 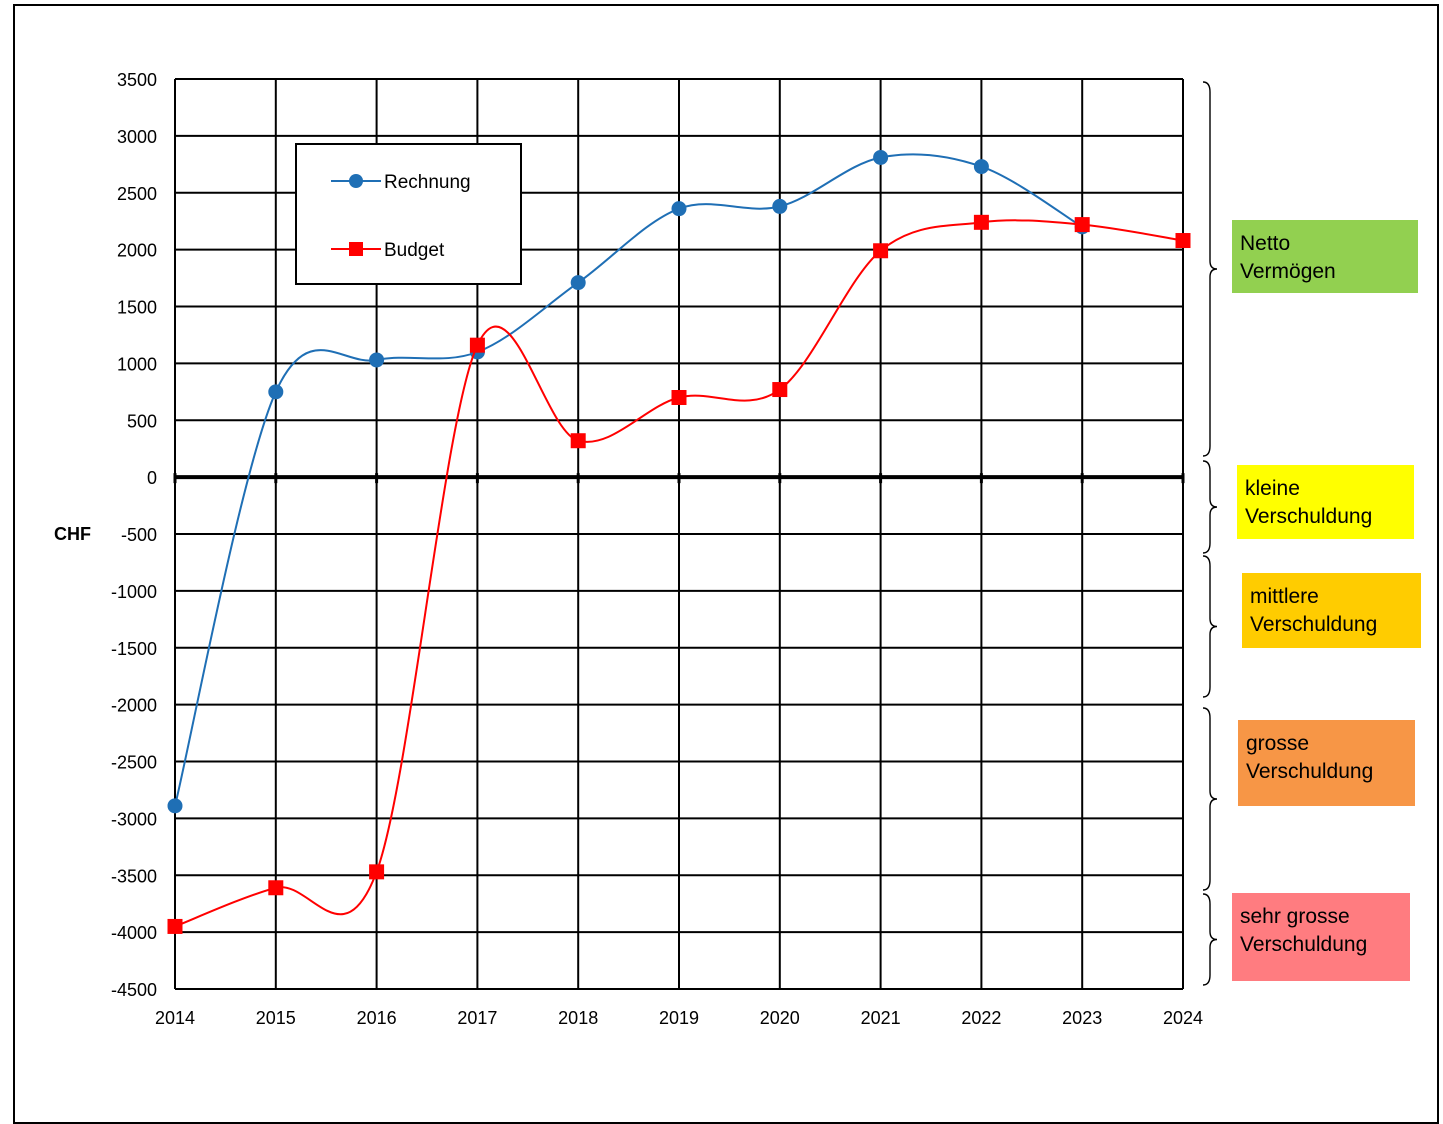 I want to click on x-tick-label: 2015, so click(x=276, y=1018).